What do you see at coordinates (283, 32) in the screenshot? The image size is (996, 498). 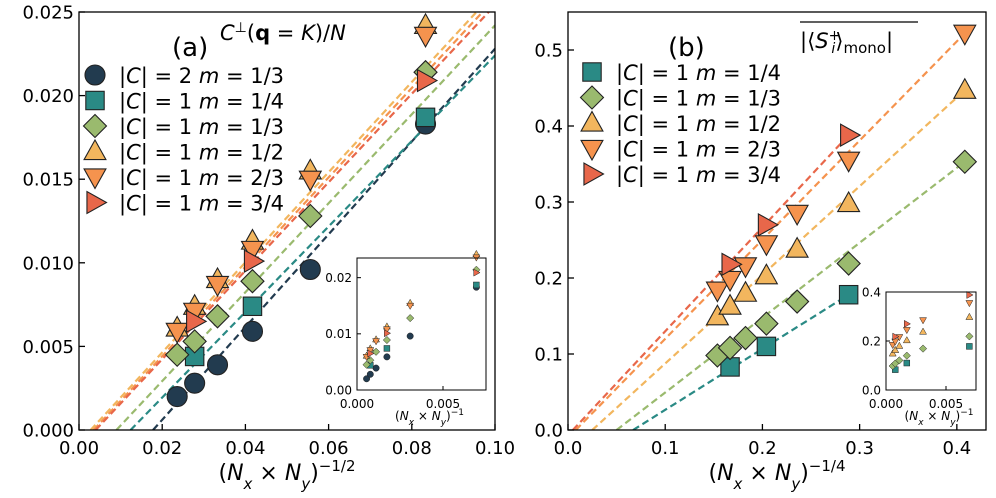 I see `panel-a-title: C⊥(q = K)/N` at bounding box center [283, 32].